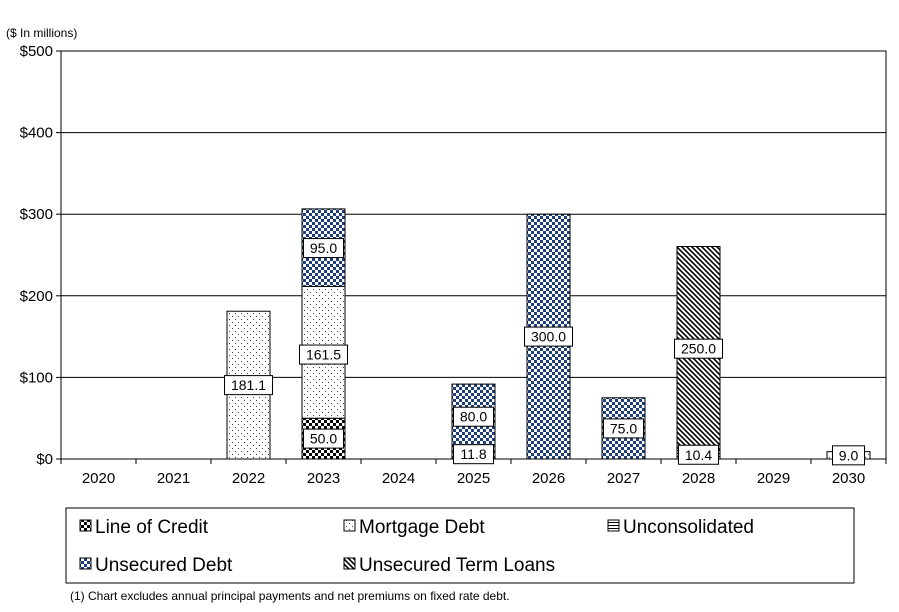 The height and width of the screenshot is (612, 899). I want to click on legend-label: Unsecured Debt, so click(164, 565).